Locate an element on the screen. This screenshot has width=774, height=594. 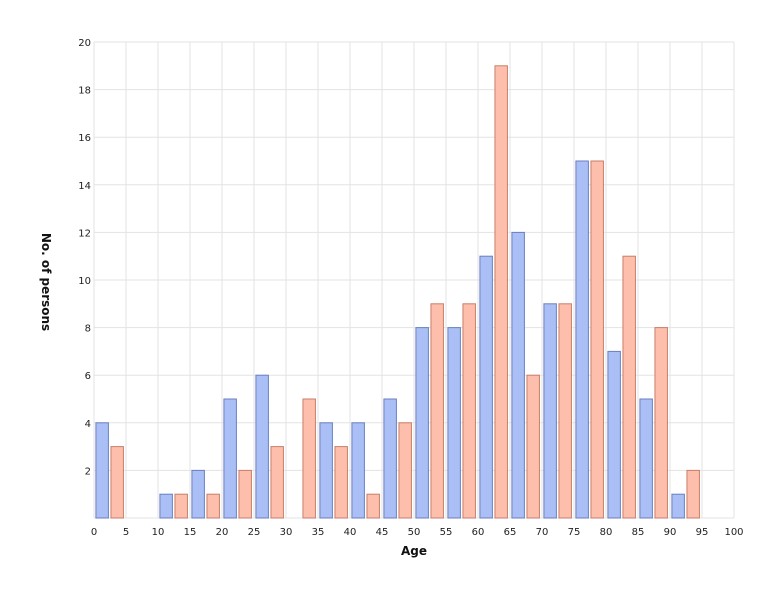
y-axis-title: No. of persons is located at coordinates (46, 282).